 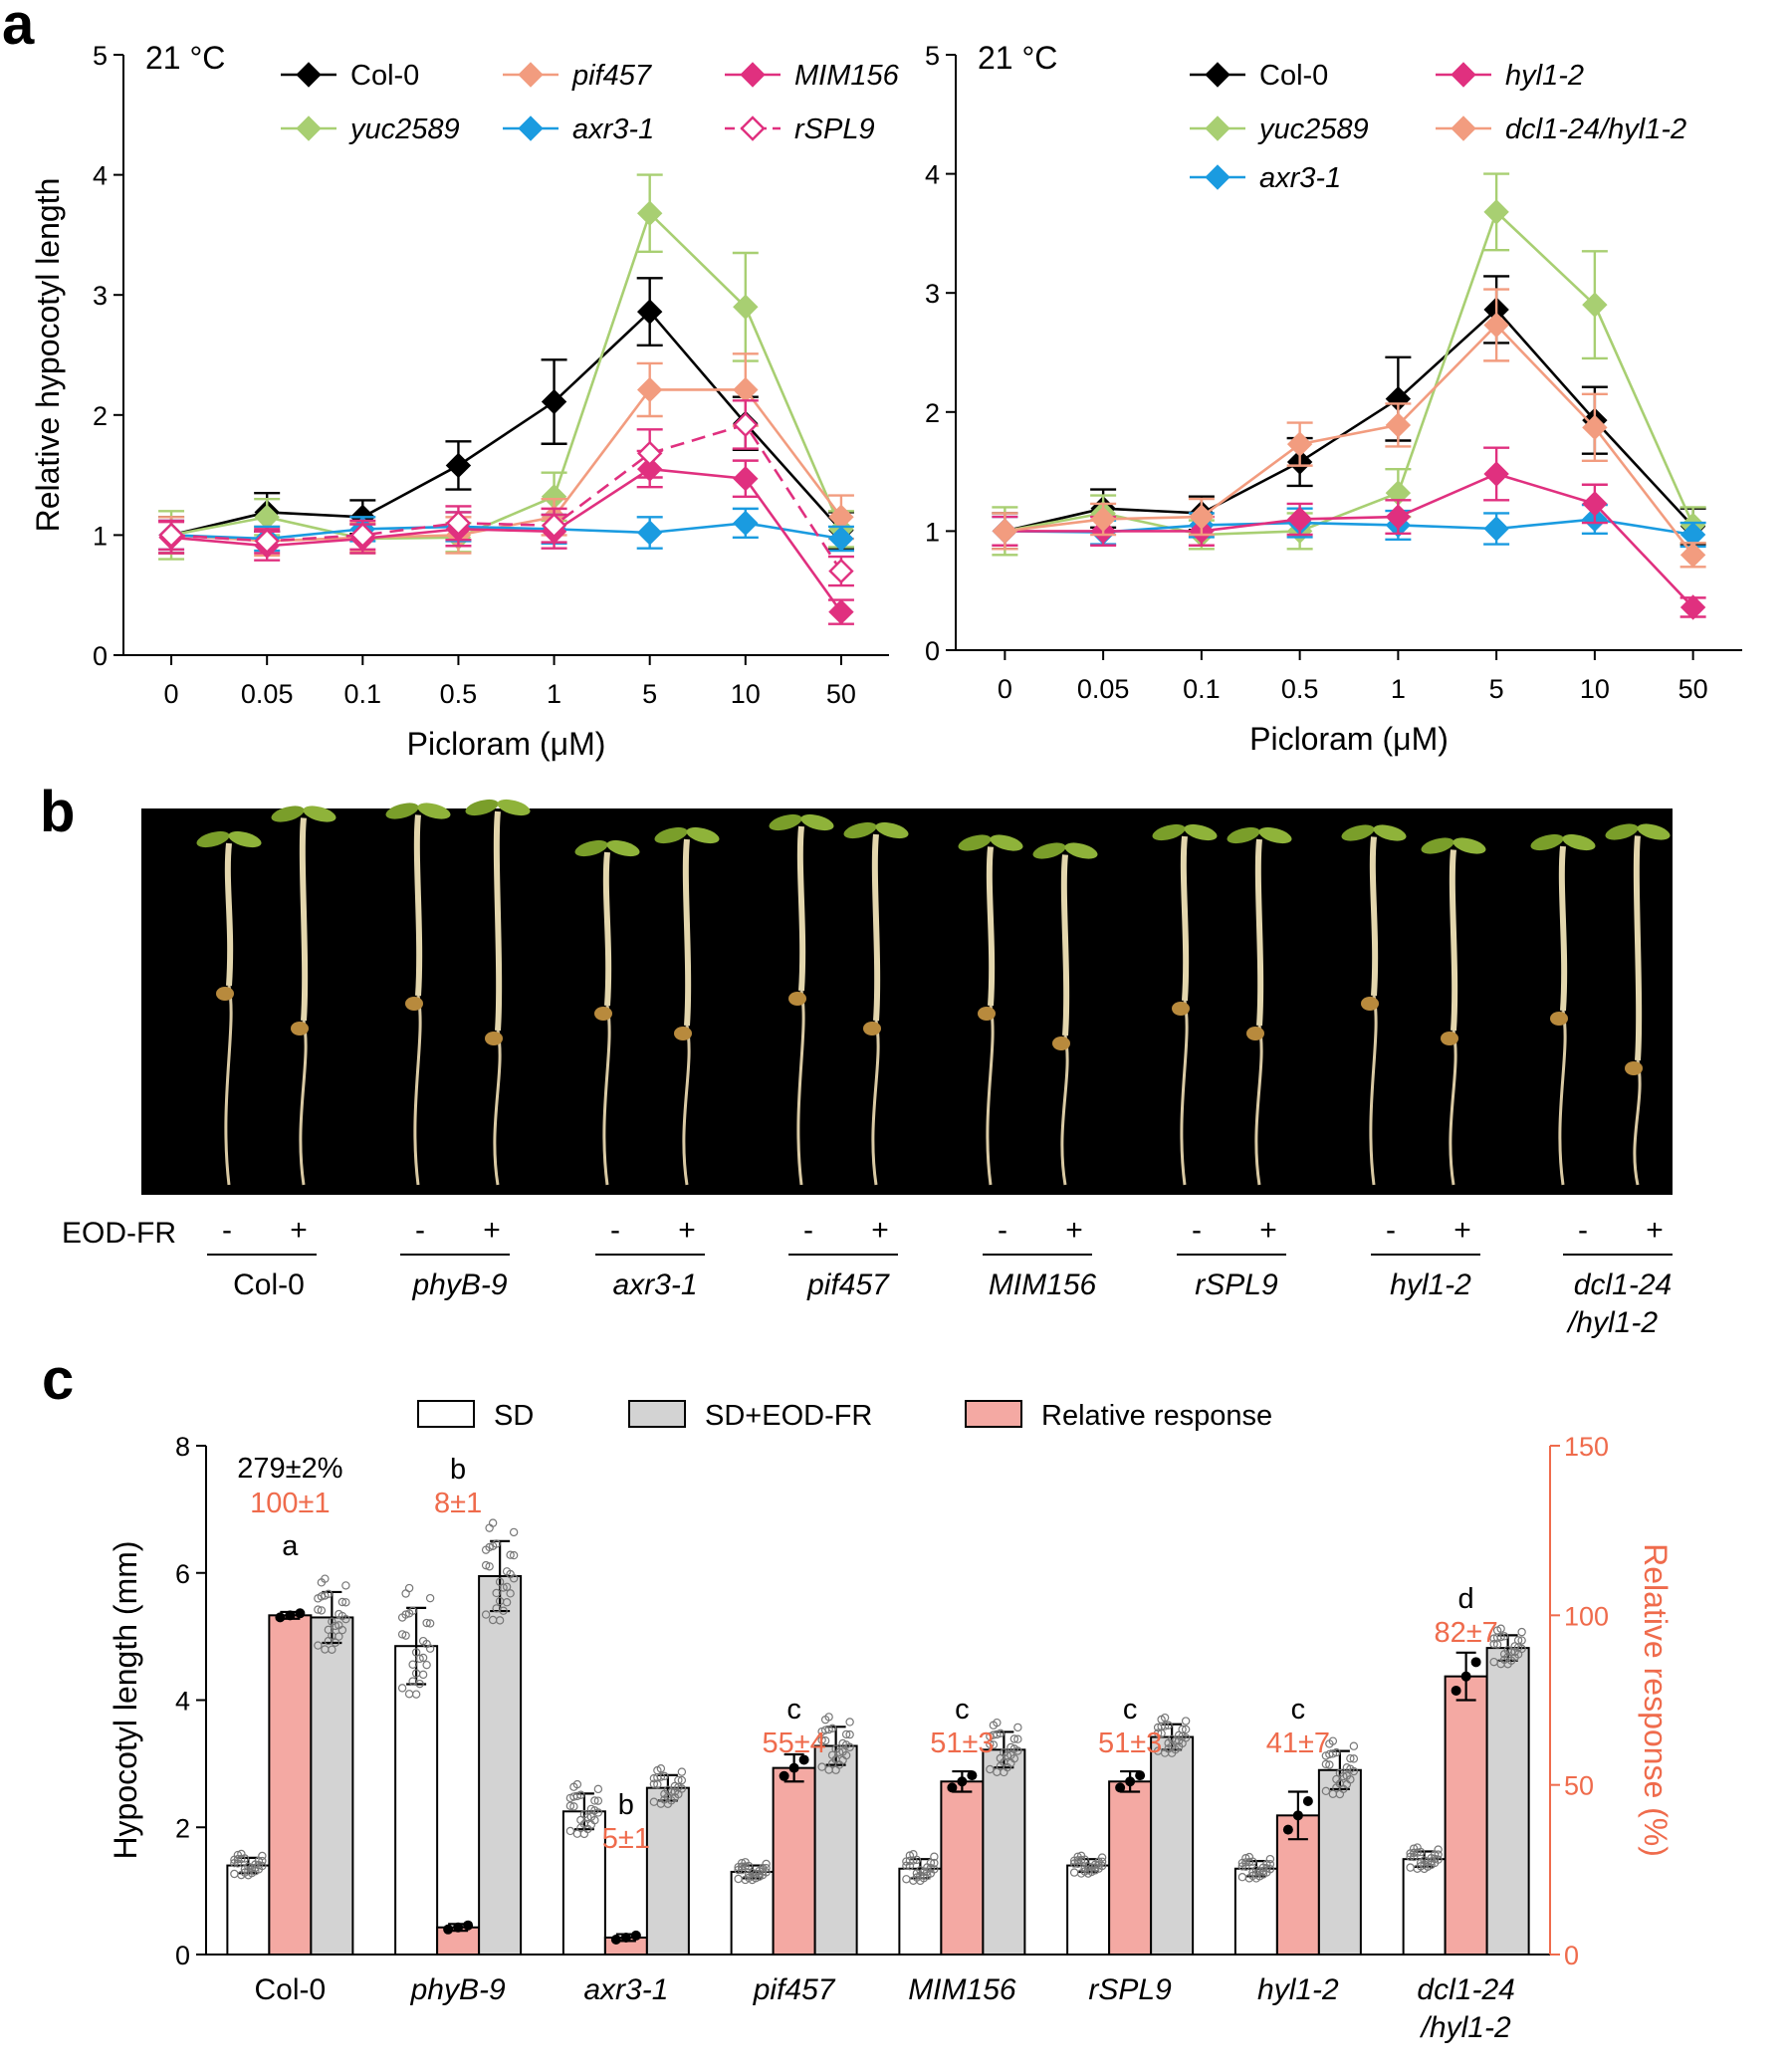 What do you see at coordinates (1544, 76) in the screenshot?
I see `legend-label: hyl1-2` at bounding box center [1544, 76].